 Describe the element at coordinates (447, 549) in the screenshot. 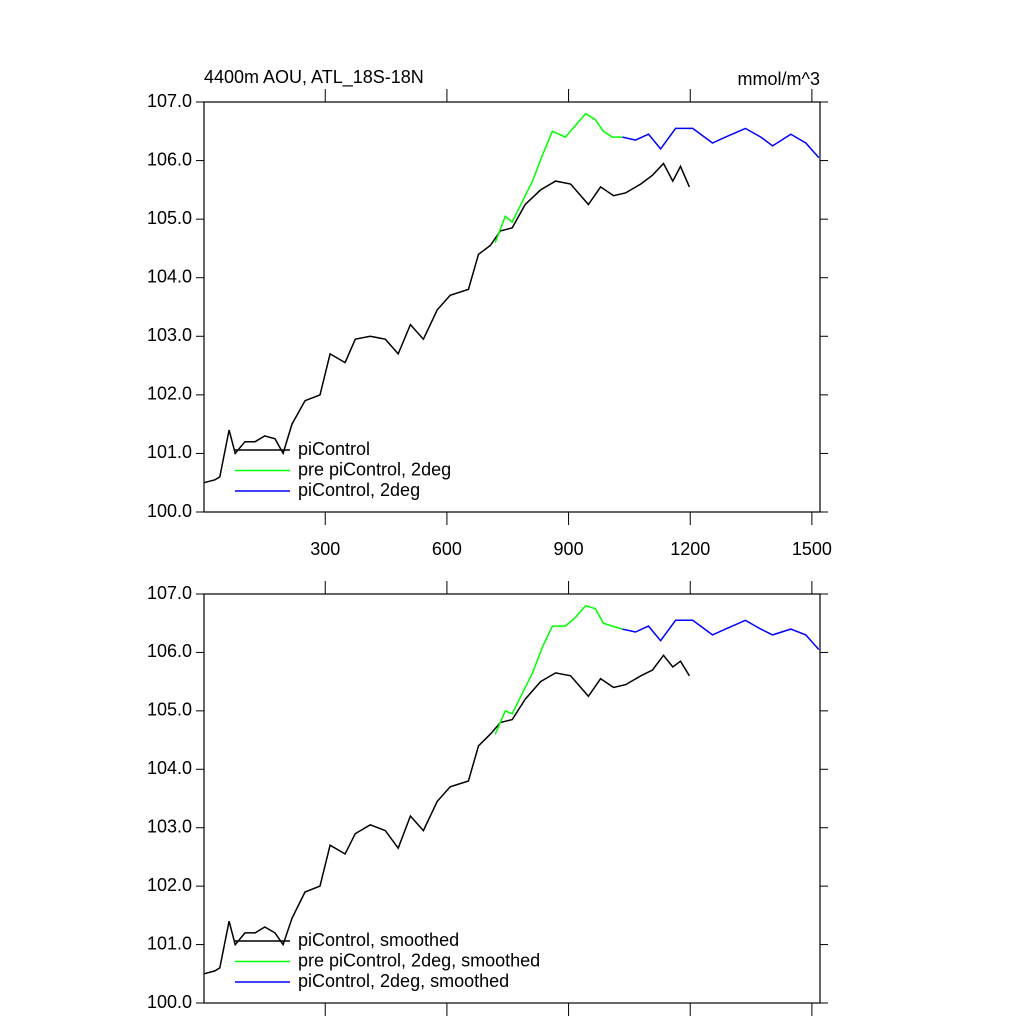

I see `x-tick-label: 600` at that location.